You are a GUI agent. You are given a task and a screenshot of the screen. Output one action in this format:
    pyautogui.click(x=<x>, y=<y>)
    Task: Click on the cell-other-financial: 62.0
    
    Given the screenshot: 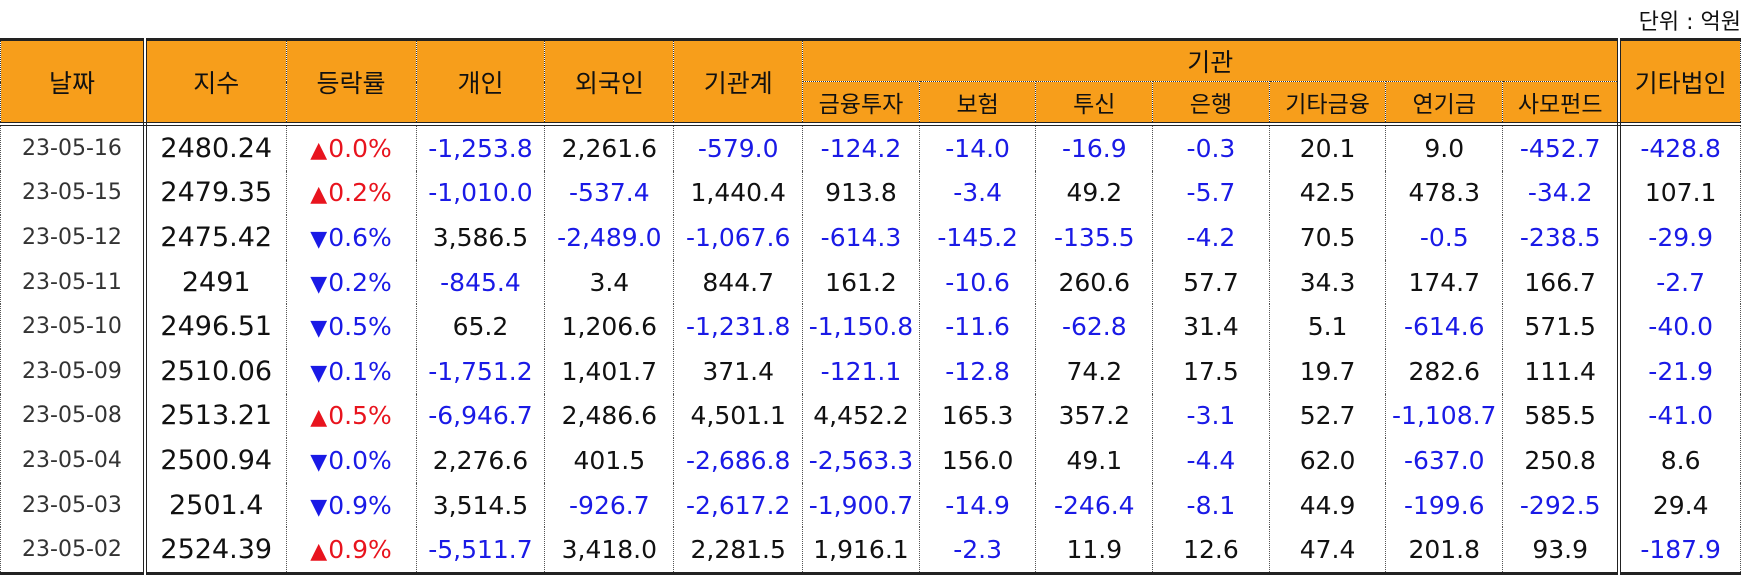 What is the action you would take?
    pyautogui.click(x=1327, y=460)
    